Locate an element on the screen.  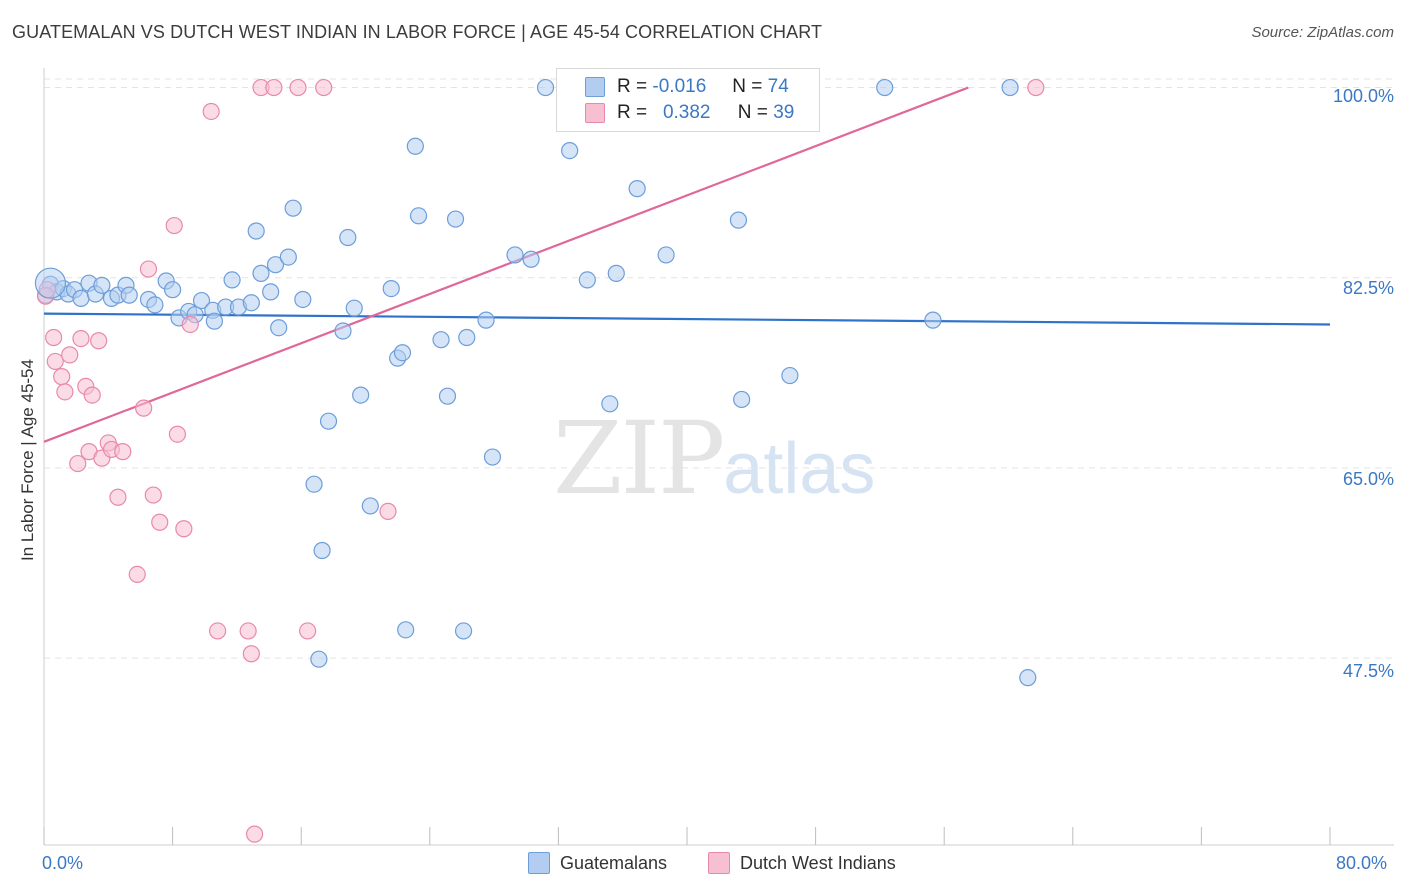
r-value: 0.382 is located at coordinates (686, 112).